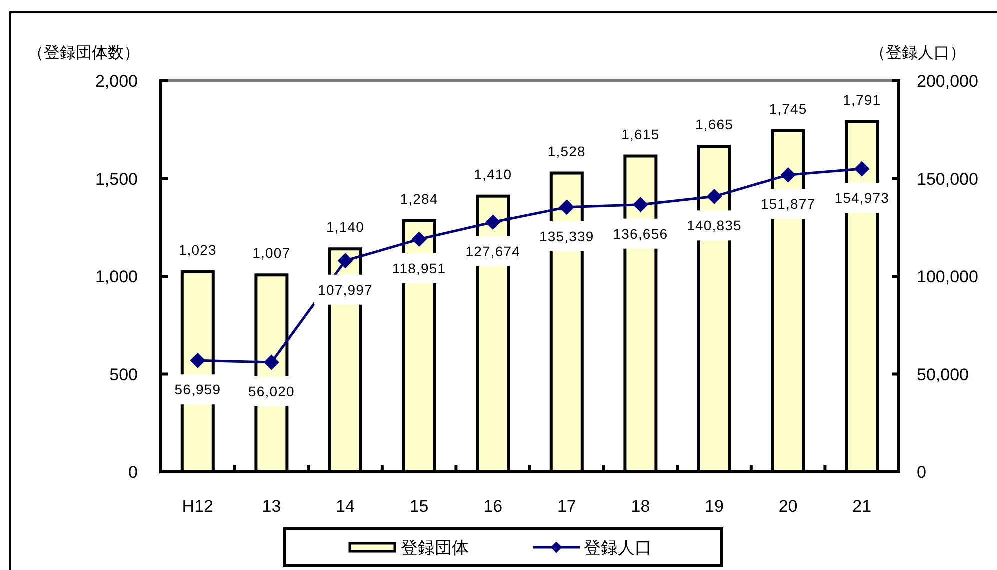  Describe the element at coordinates (198, 506) in the screenshot. I see `x-tick-label: H12` at that location.